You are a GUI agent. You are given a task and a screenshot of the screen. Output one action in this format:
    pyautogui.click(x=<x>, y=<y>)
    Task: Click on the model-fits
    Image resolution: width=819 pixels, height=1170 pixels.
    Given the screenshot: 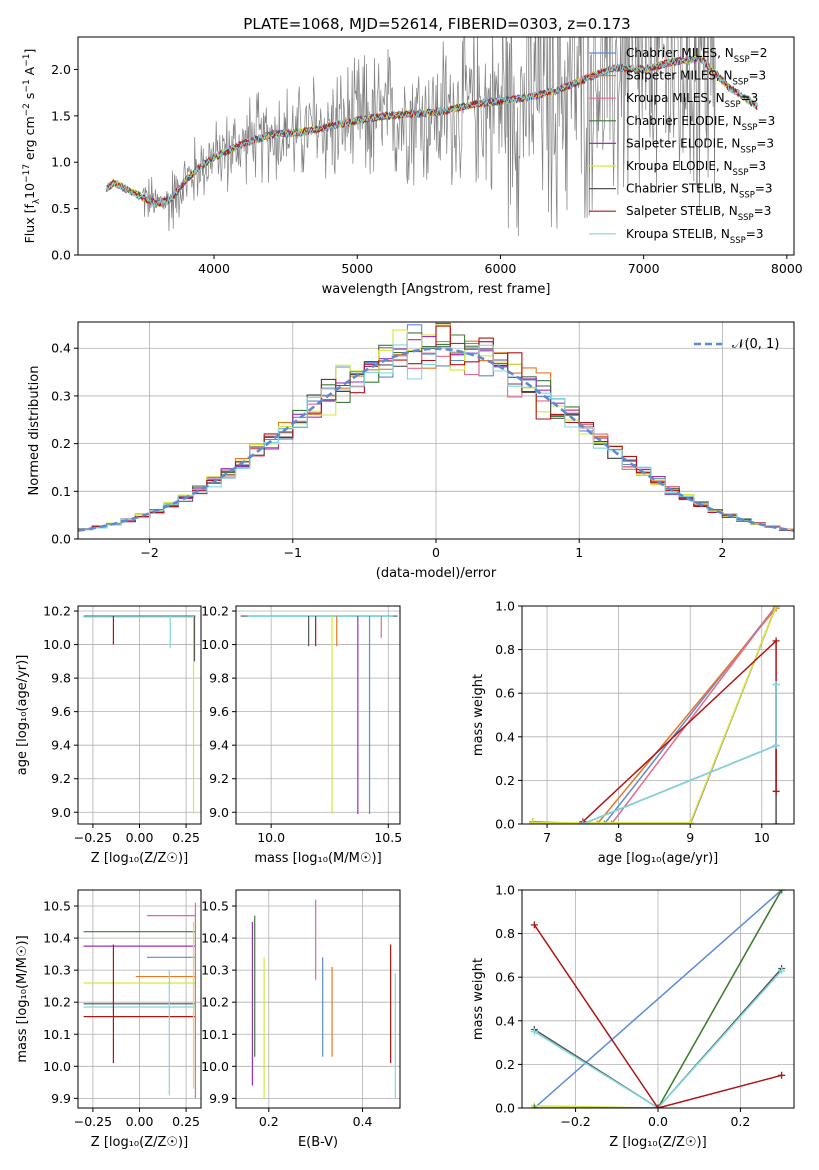 What is the action you would take?
    pyautogui.click(x=432, y=131)
    